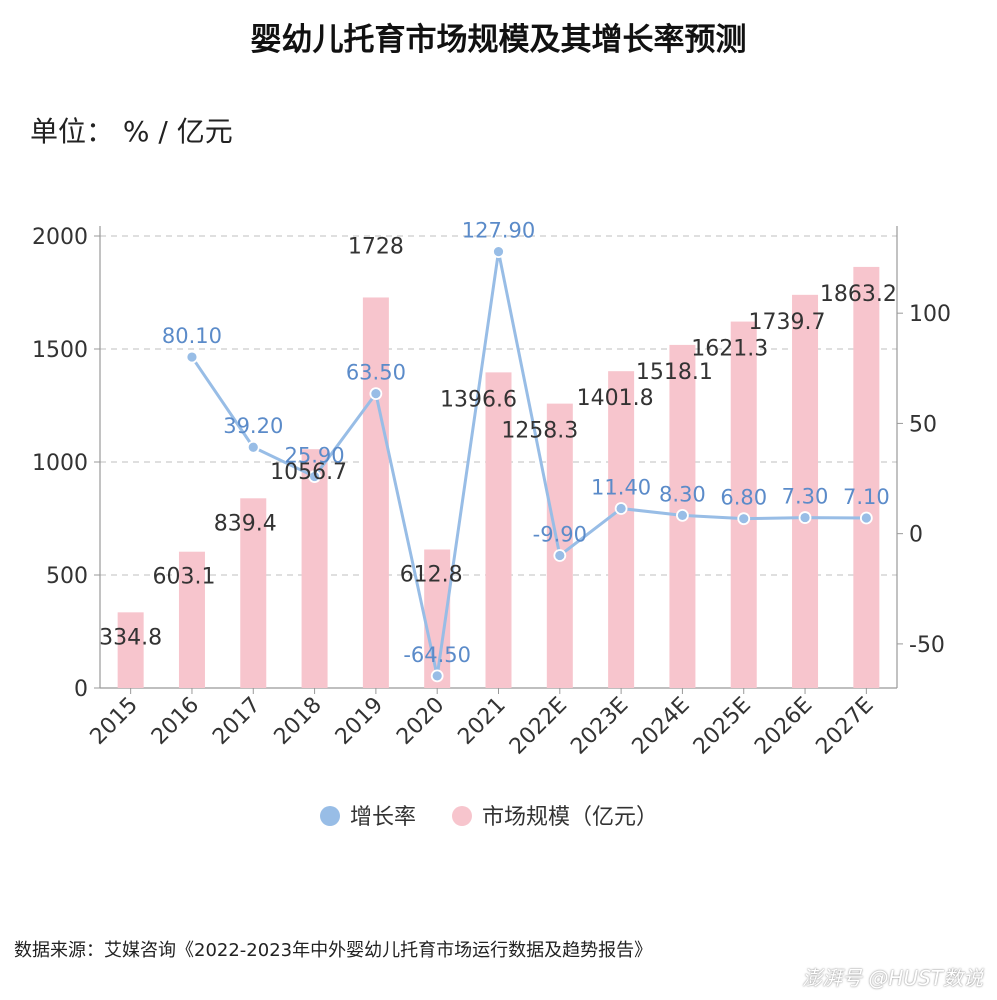  Describe the element at coordinates (175, 721) in the screenshot. I see `x-tick-label: 2016` at that location.